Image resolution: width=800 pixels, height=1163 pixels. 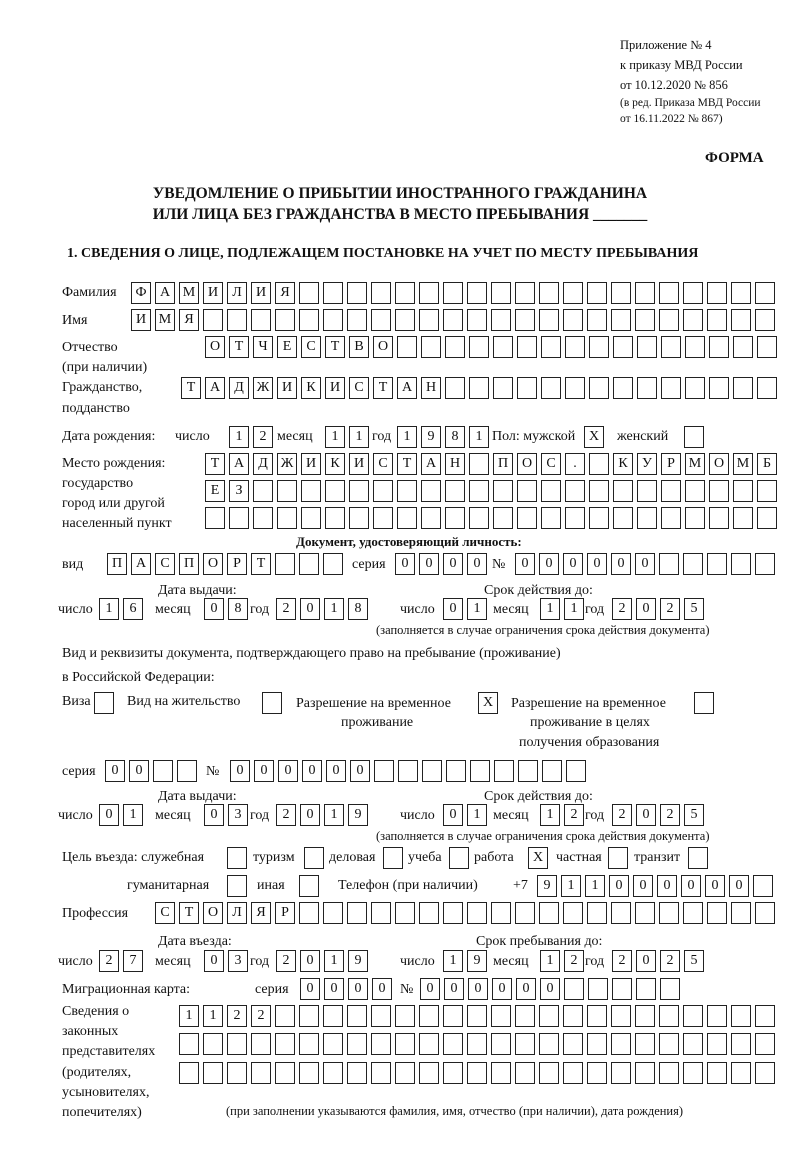 What do you see at coordinates (261, 564) in the screenshot?
I see `id-kind-cell: Т` at bounding box center [261, 564].